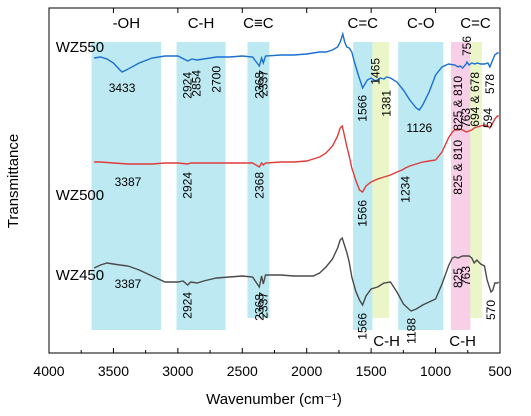 The image size is (531, 416). I want to click on x-axis-label: Wavenumber (cm⁻¹), so click(274, 399).